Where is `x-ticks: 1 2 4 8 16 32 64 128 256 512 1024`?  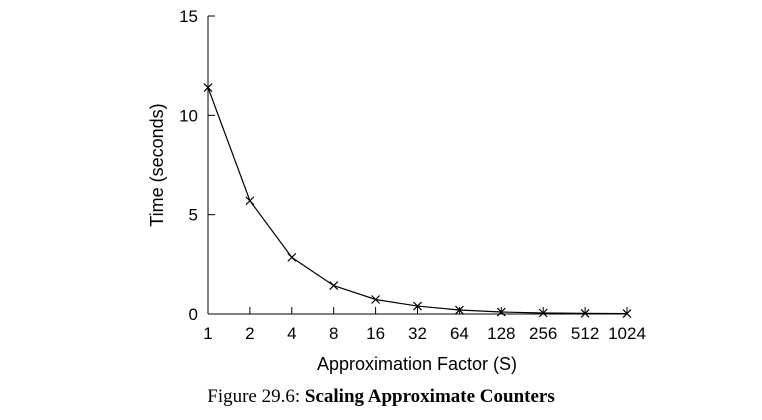 x-ticks: 1 2 4 8 16 32 64 128 256 512 1024 is located at coordinates (424, 325).